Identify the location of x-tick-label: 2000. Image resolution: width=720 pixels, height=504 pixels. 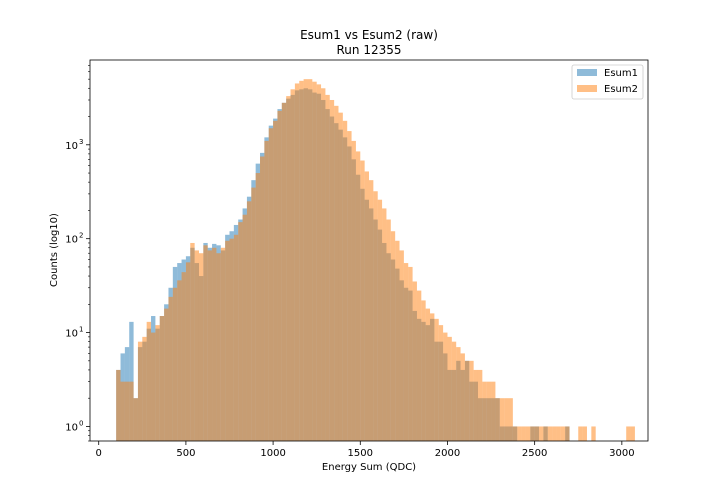
(447, 453).